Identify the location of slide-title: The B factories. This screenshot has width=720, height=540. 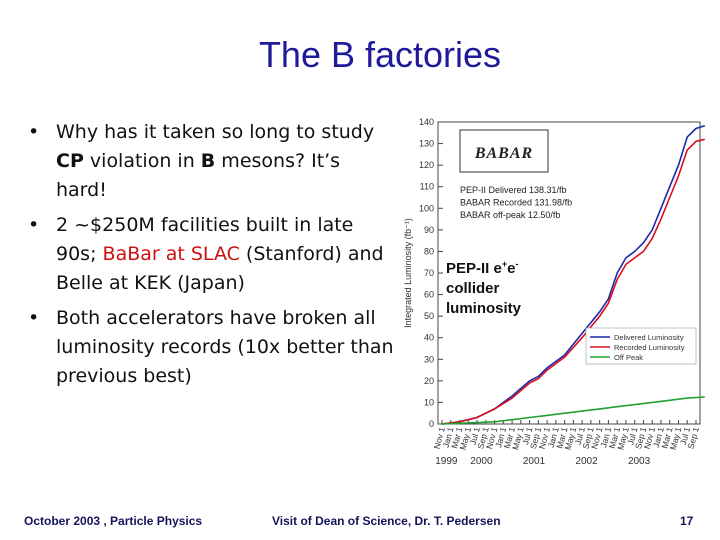
(380, 54).